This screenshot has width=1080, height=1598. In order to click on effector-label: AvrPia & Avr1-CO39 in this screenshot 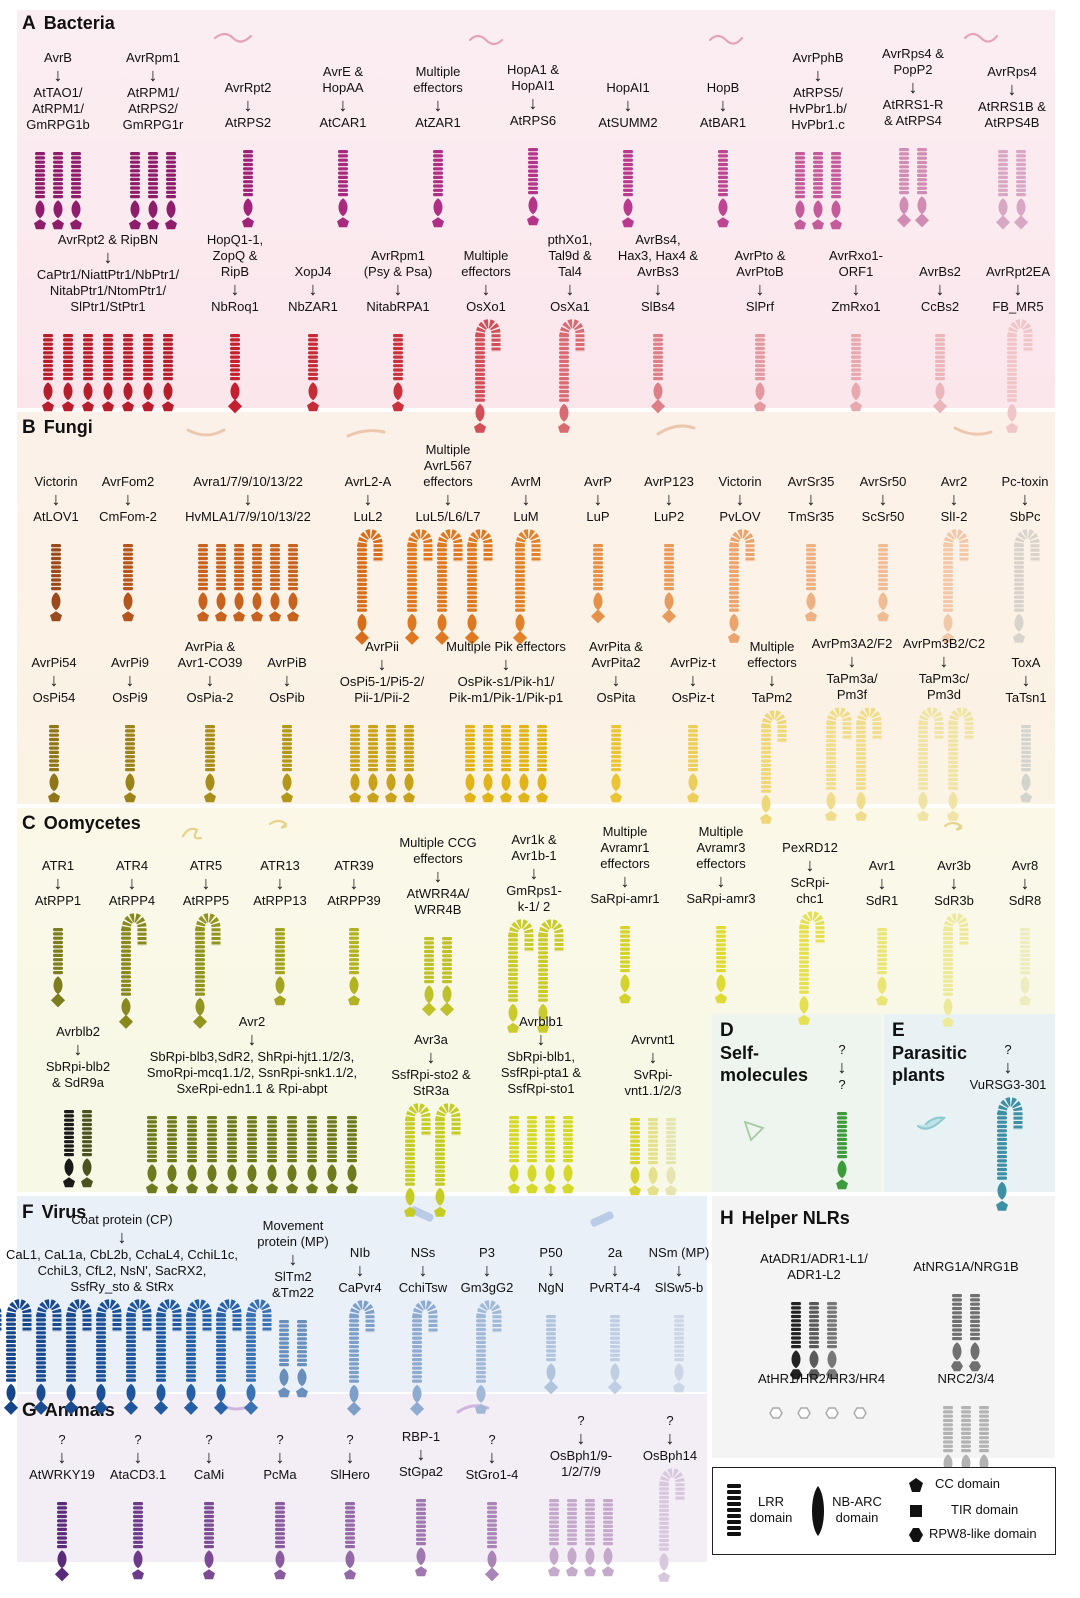, I will do `click(210, 654)`.